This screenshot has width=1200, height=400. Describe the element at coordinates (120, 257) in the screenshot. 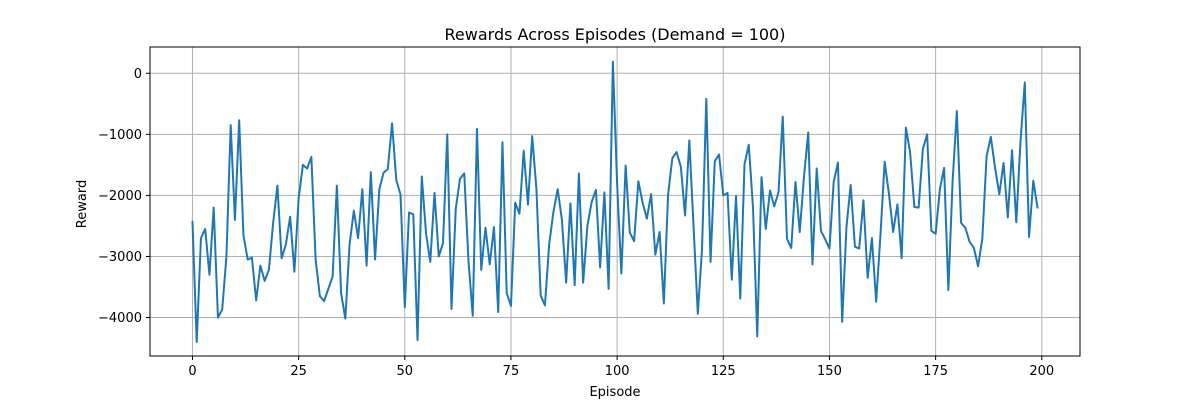

I see `y-tick-label: −3000` at that location.